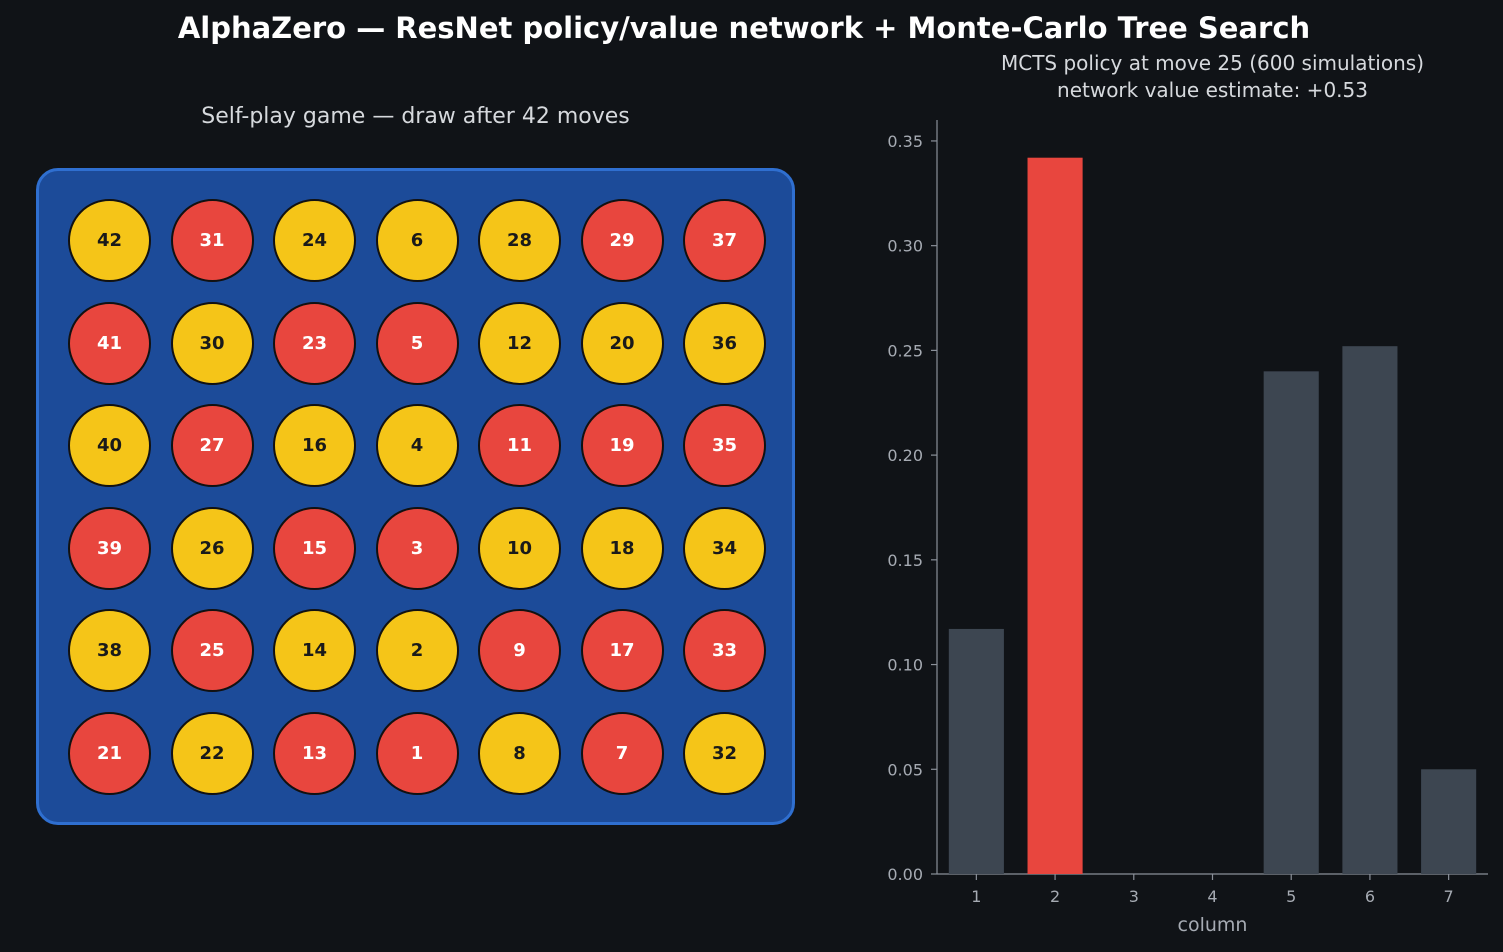 This screenshot has height=952, width=1503. What do you see at coordinates (1212, 896) in the screenshot?
I see `x-tick-label: 4` at bounding box center [1212, 896].